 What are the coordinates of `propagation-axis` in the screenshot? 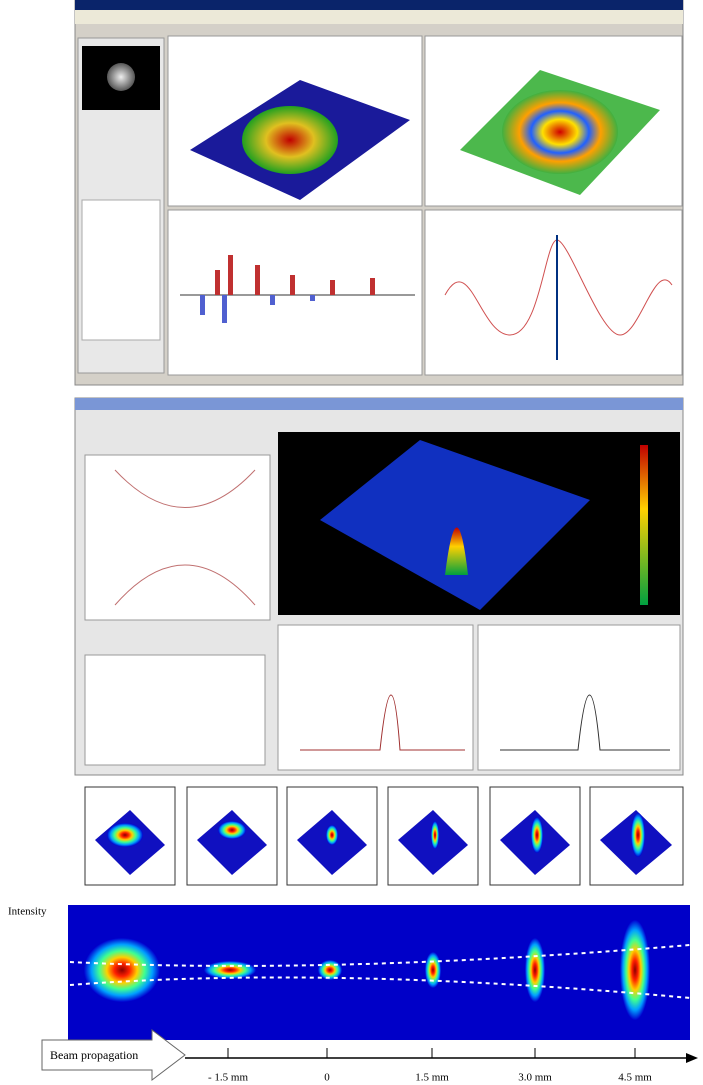 It's located at (441, 1055).